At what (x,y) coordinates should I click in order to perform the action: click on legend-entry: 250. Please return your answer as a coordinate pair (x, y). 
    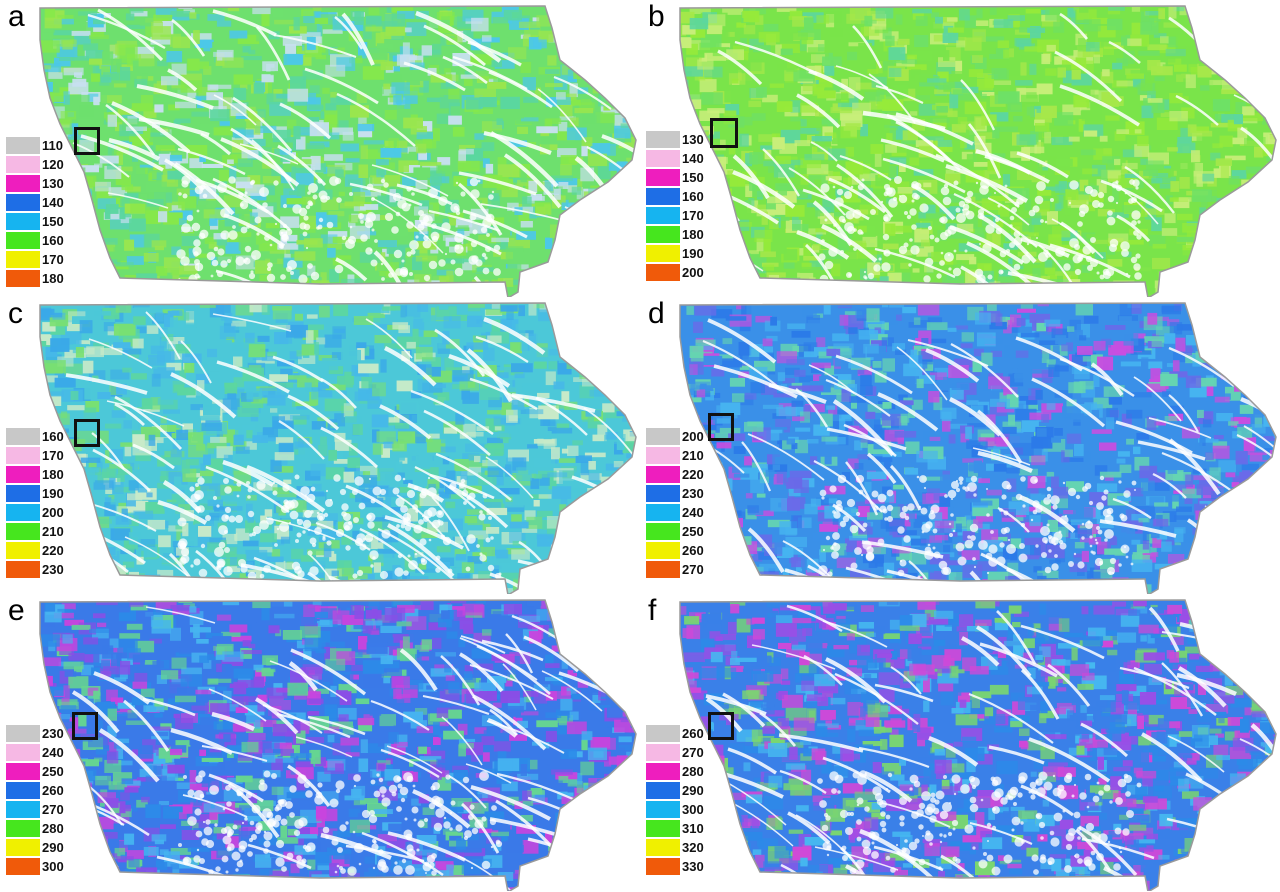
    Looking at the image, I should click on (675, 531).